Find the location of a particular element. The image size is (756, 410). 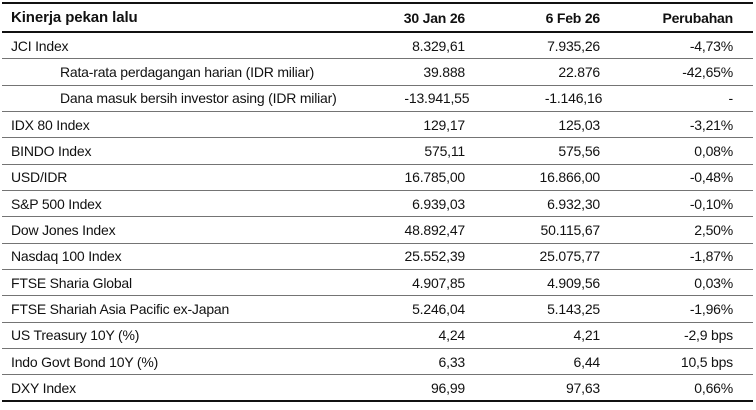

value-6feb: 50.115,67 is located at coordinates (570, 230).